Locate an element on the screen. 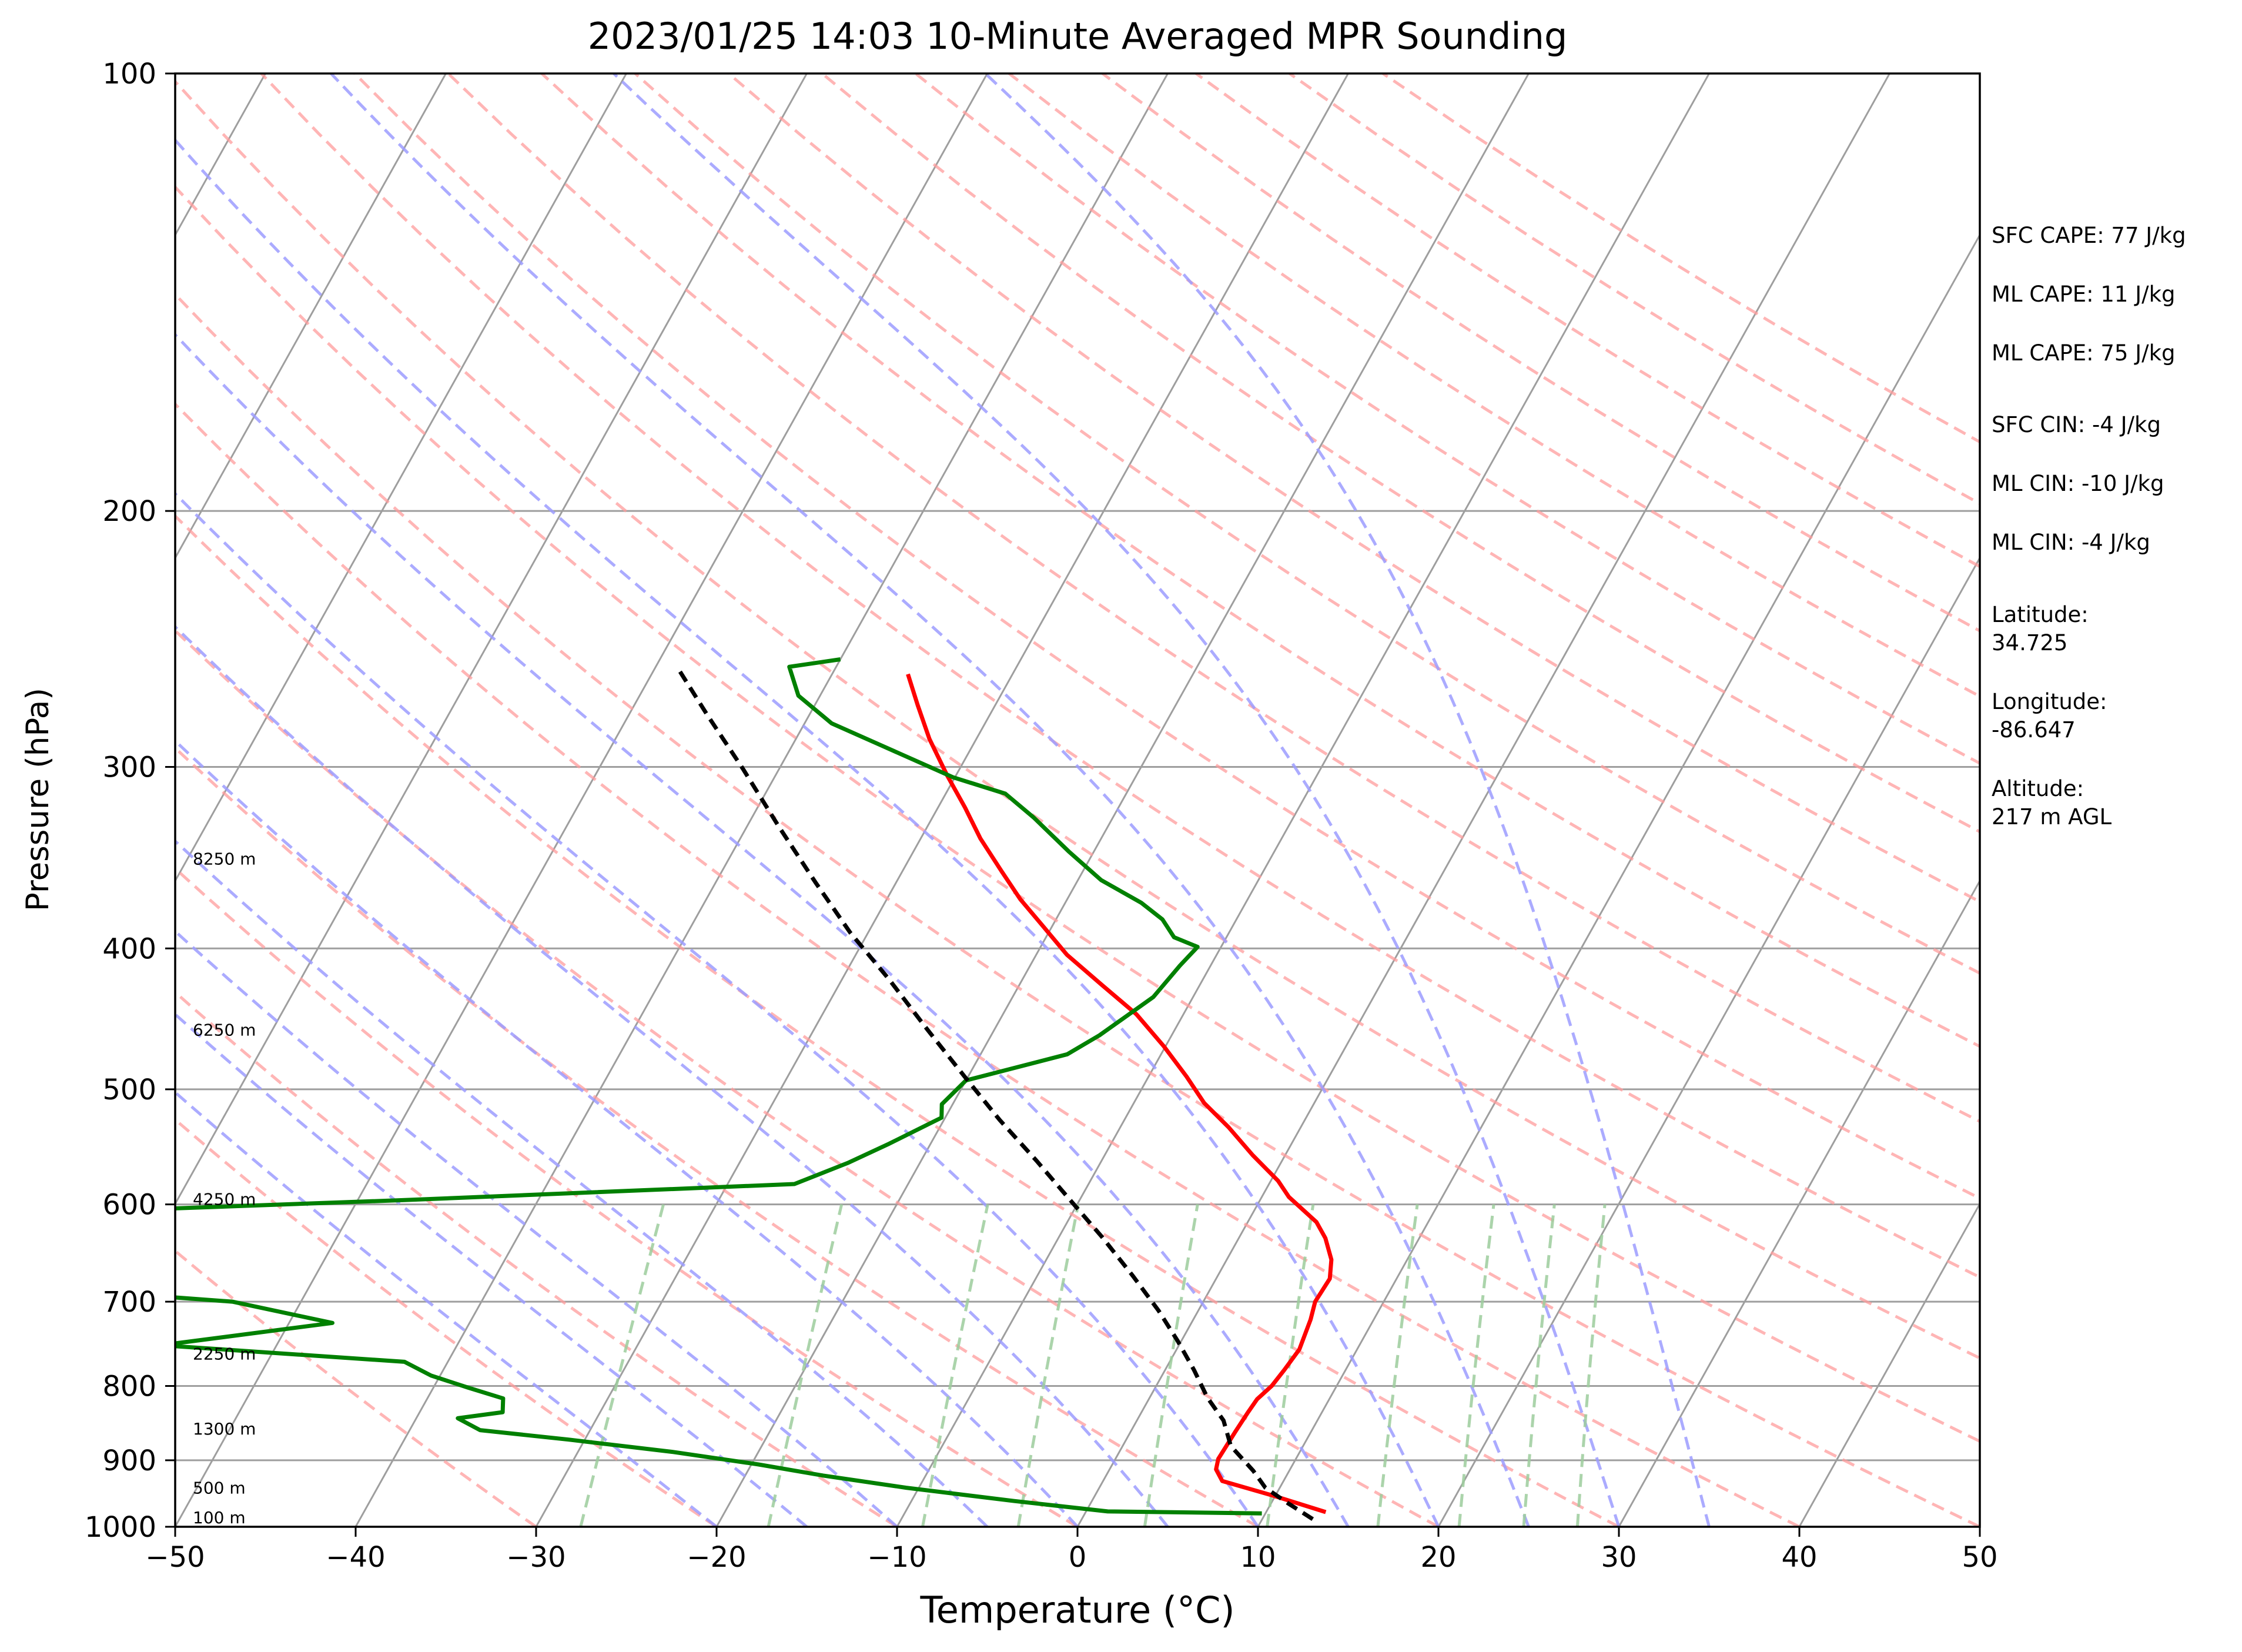 The width and height of the screenshot is (2242, 1652). y-tick-label: 300 is located at coordinates (129, 768).